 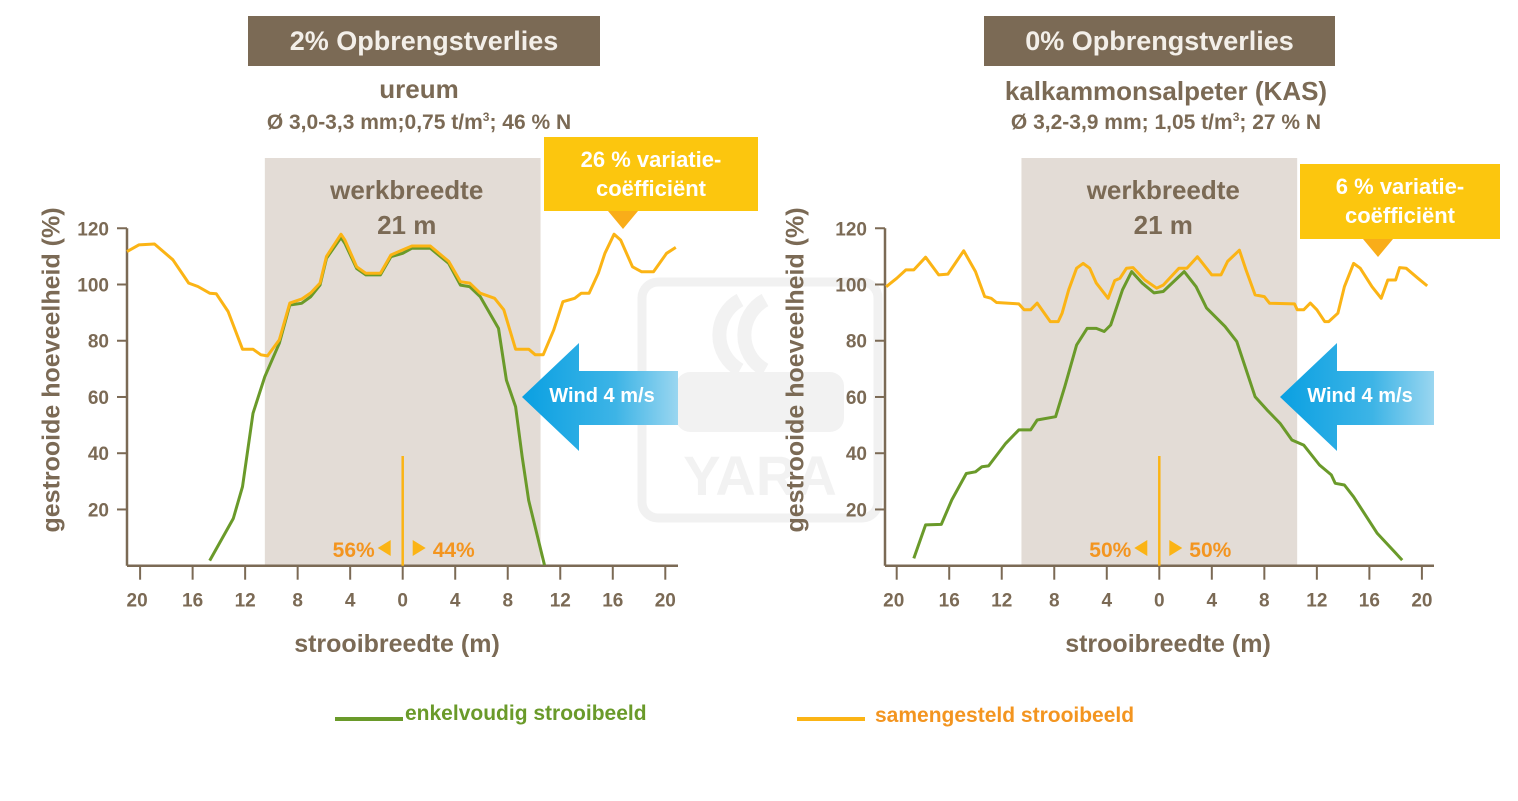 I want to click on right-title-banner: 0% Opbrengstverlies, so click(x=1159, y=41).